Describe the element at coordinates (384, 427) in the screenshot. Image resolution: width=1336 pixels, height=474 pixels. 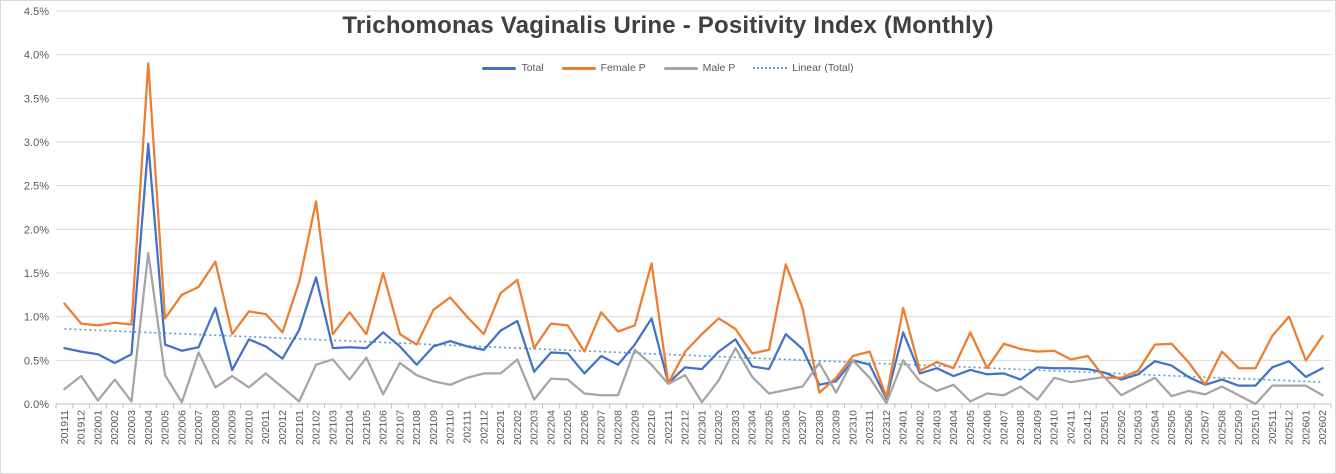
I see `x-axis-tick-label: 202106` at that location.